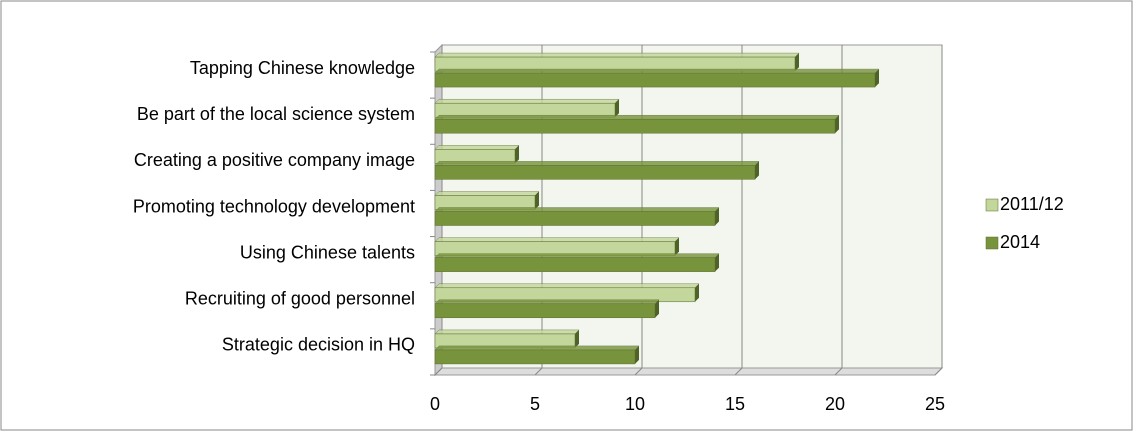 Image resolution: width=1134 pixels, height=437 pixels. Describe the element at coordinates (274, 206) in the screenshot. I see `y-tick-label: Promoting technology development` at that location.